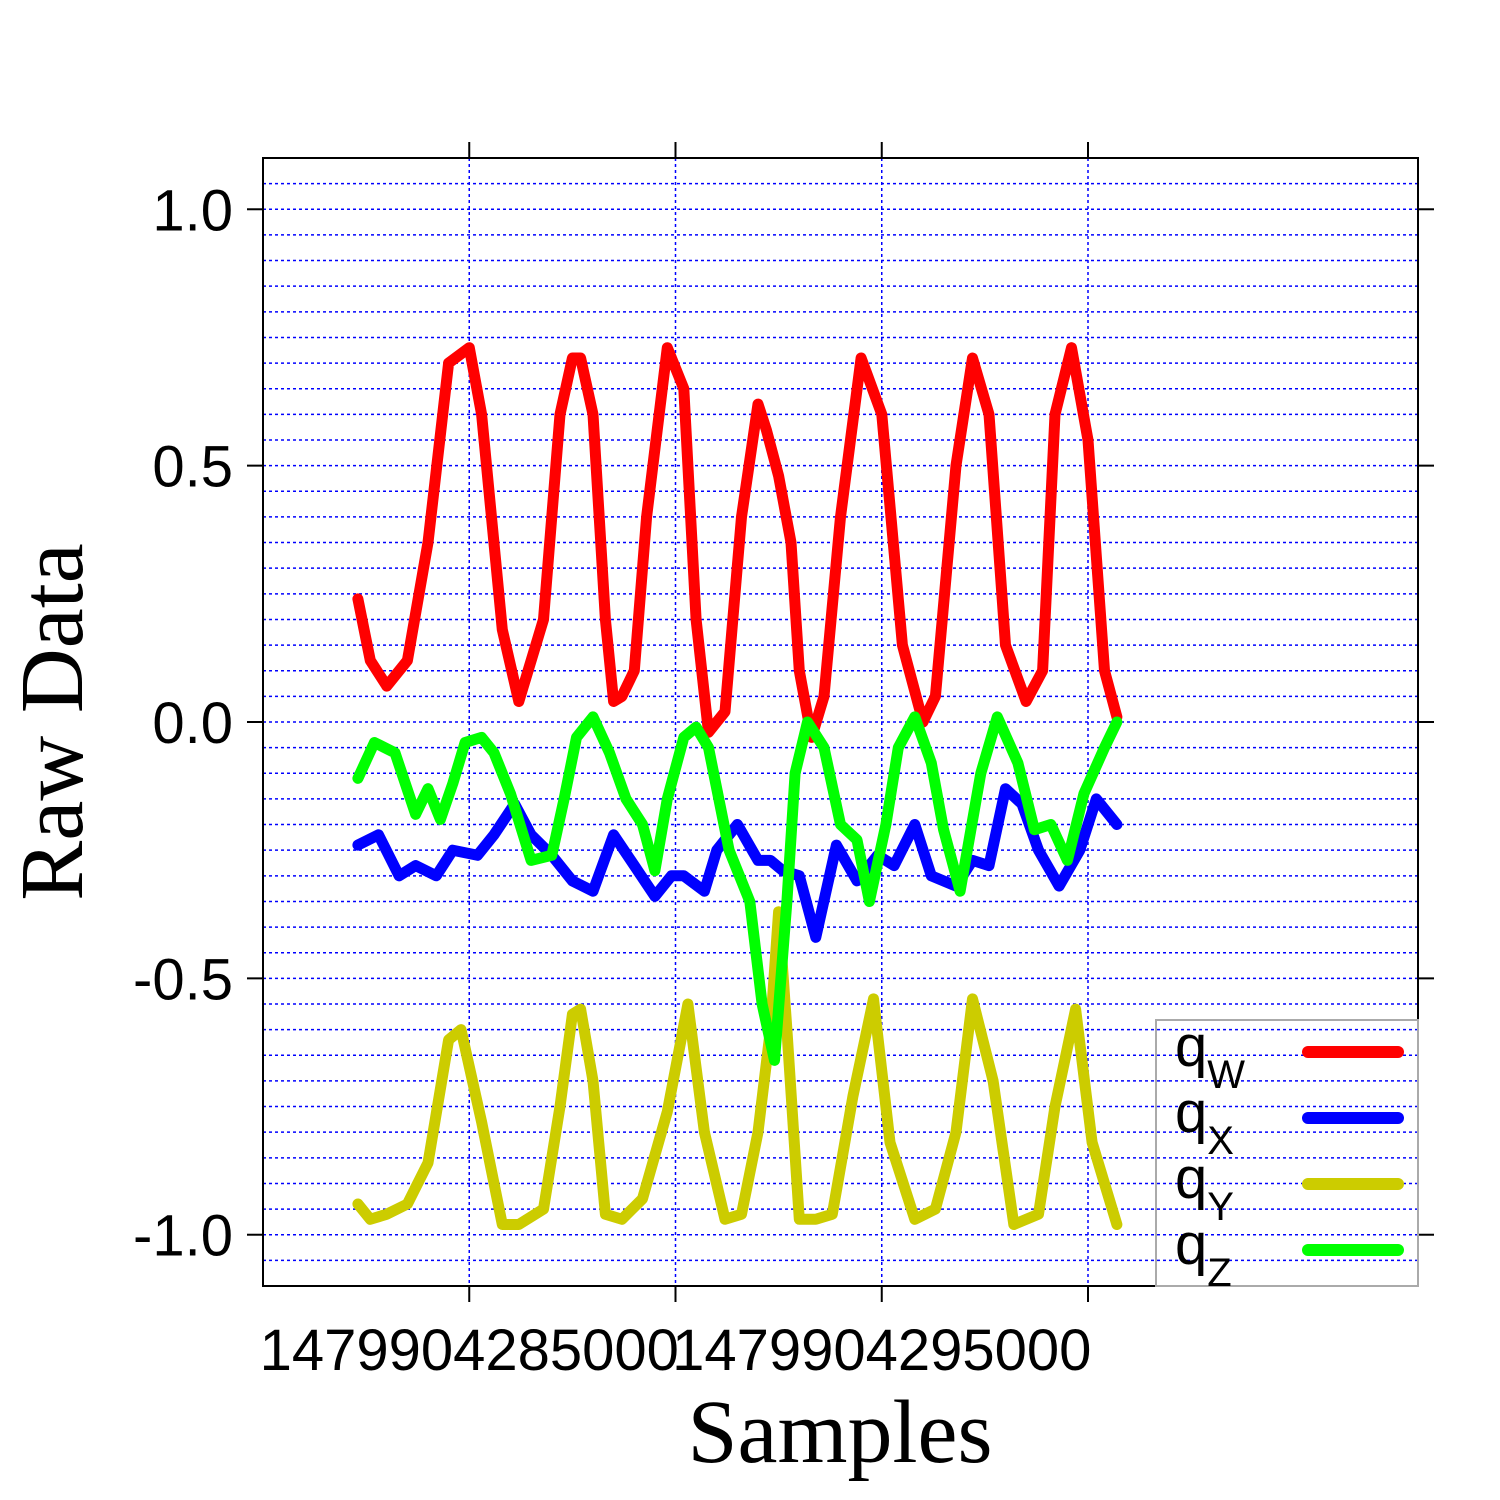 Image resolution: width=1500 pixels, height=1500 pixels. What do you see at coordinates (737, 1068) in the screenshot?
I see `series-line-qy` at bounding box center [737, 1068].